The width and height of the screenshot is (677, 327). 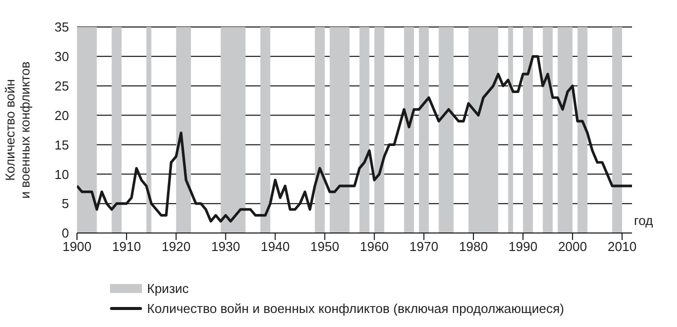 What do you see at coordinates (61, 174) in the screenshot?
I see `y-tick-label: 10` at bounding box center [61, 174].